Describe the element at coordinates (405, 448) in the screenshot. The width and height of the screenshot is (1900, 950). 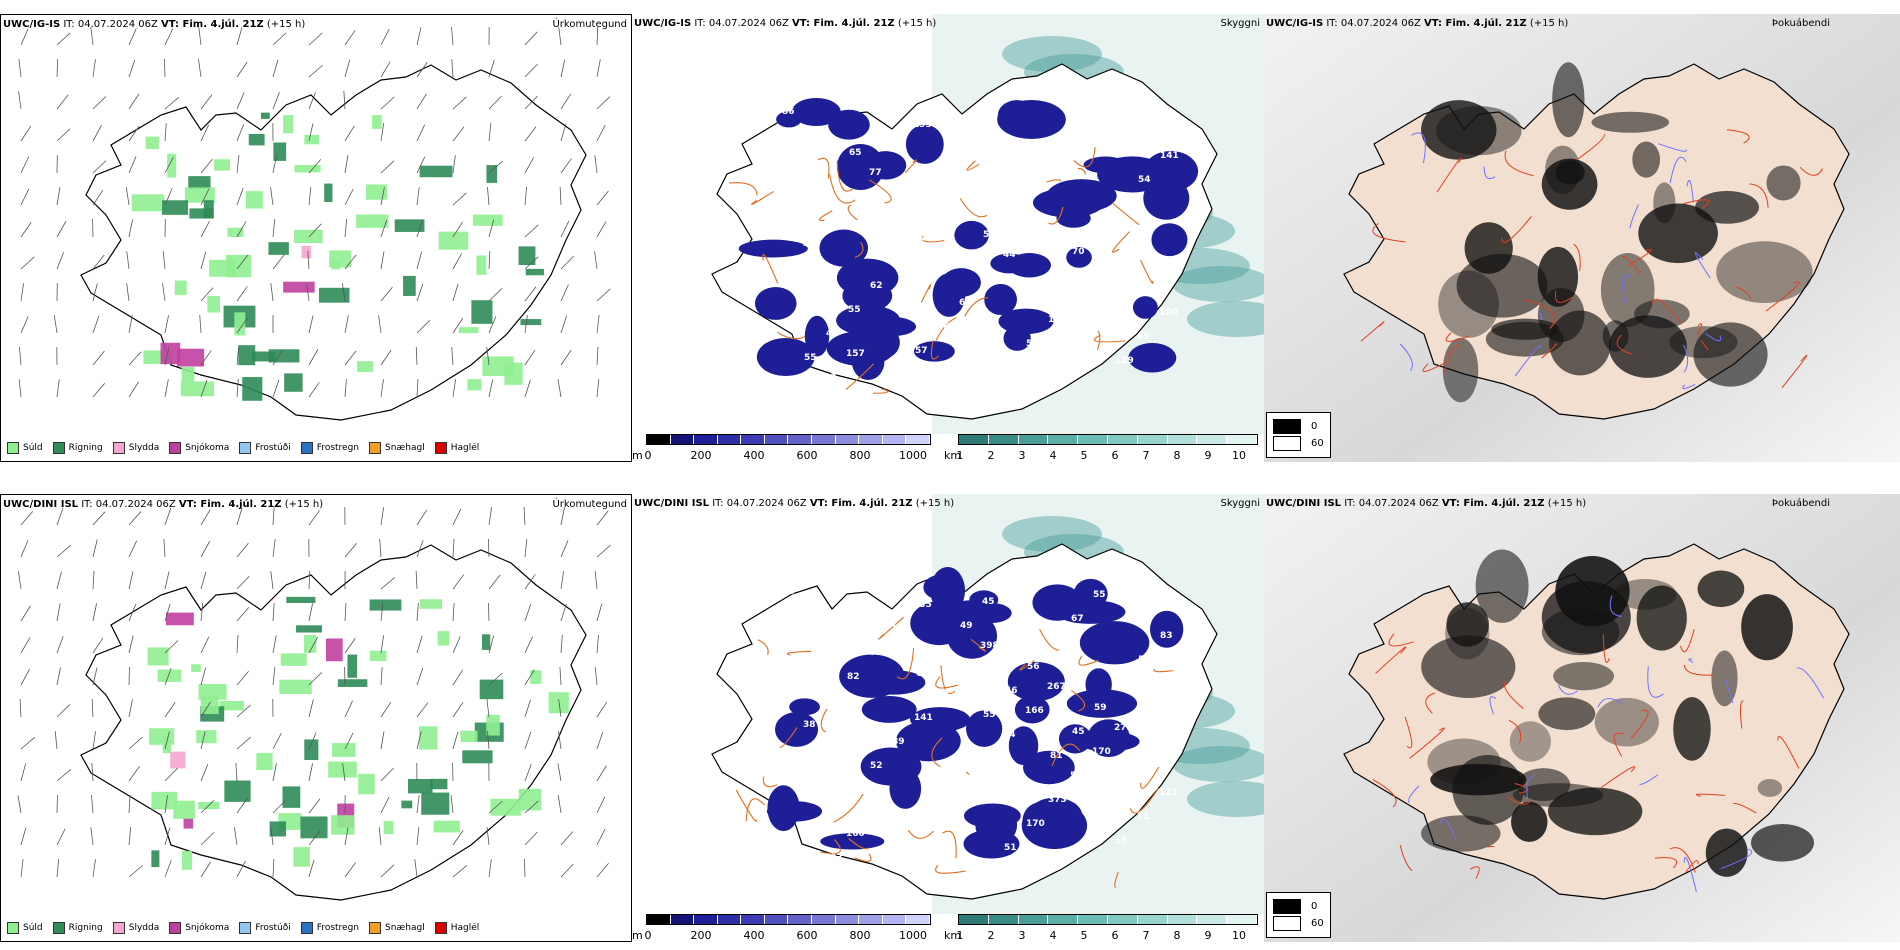
I see `legend-label: Snæhagl` at that location.